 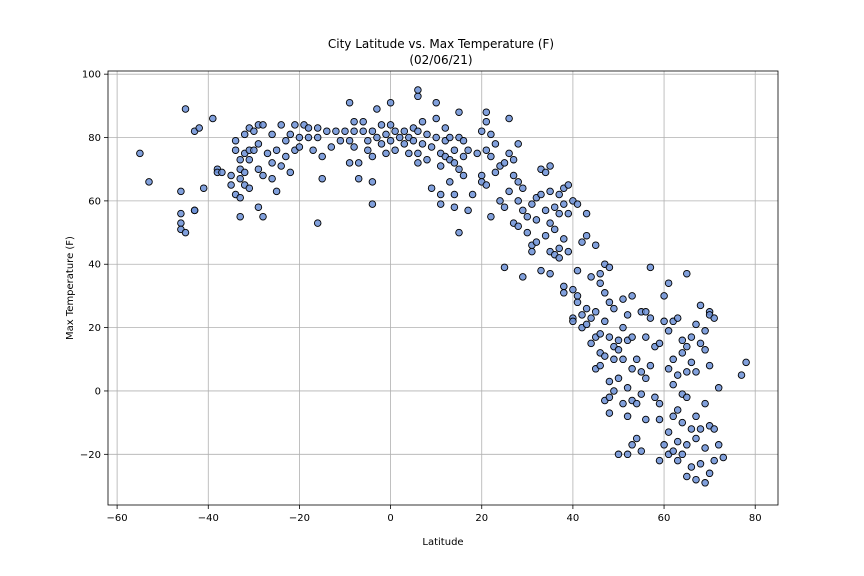 What do you see at coordinates (94, 328) in the screenshot?
I see `y-tick-label: 20` at bounding box center [94, 328].